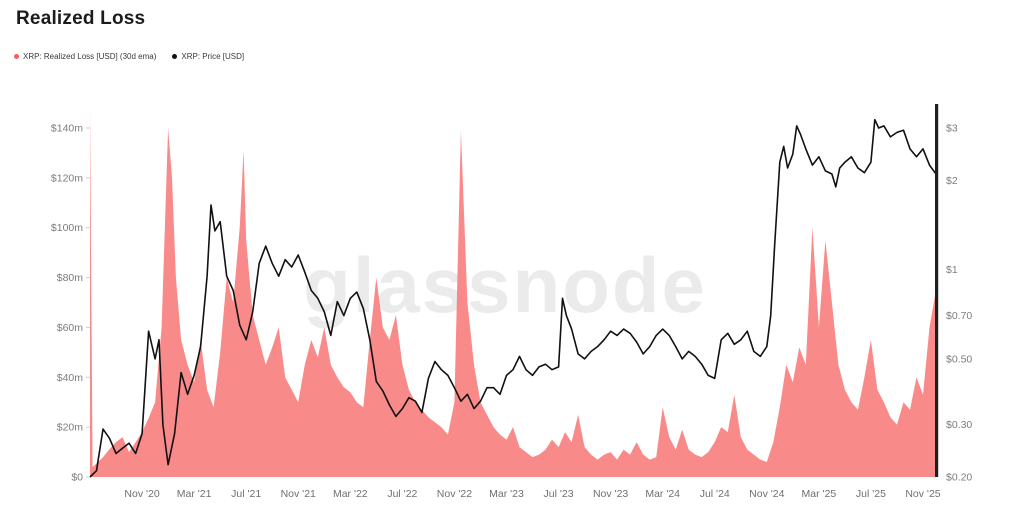 The image size is (1024, 516). Describe the element at coordinates (819, 494) in the screenshot. I see `x-axis-label: Mar '25` at that location.